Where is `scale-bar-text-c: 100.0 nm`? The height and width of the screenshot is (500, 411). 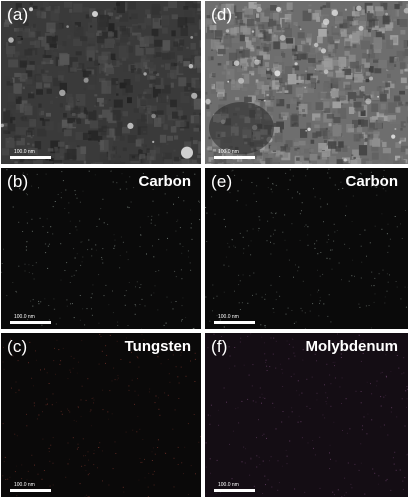
scale-bar-text-c: 100.0 nm is located at coordinates (24, 485).